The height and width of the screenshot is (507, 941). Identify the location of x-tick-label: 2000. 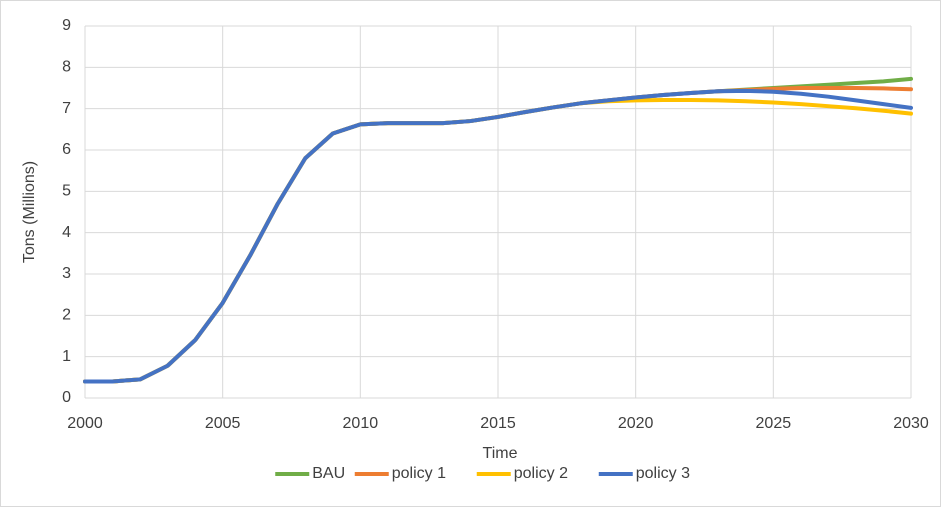
(85, 423).